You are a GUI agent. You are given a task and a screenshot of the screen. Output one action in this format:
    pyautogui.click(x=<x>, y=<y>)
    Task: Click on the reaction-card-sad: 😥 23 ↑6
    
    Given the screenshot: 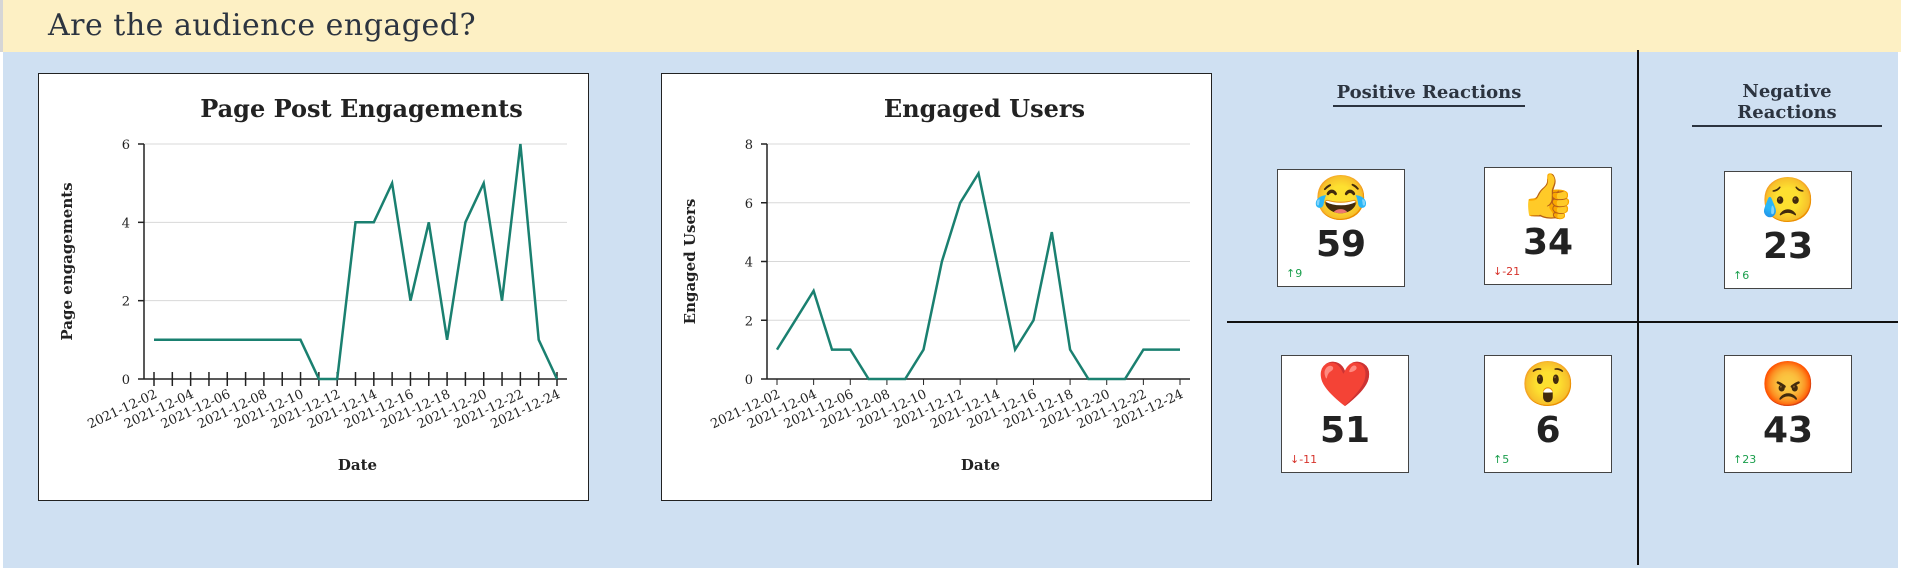 What is the action you would take?
    pyautogui.click(x=1788, y=230)
    